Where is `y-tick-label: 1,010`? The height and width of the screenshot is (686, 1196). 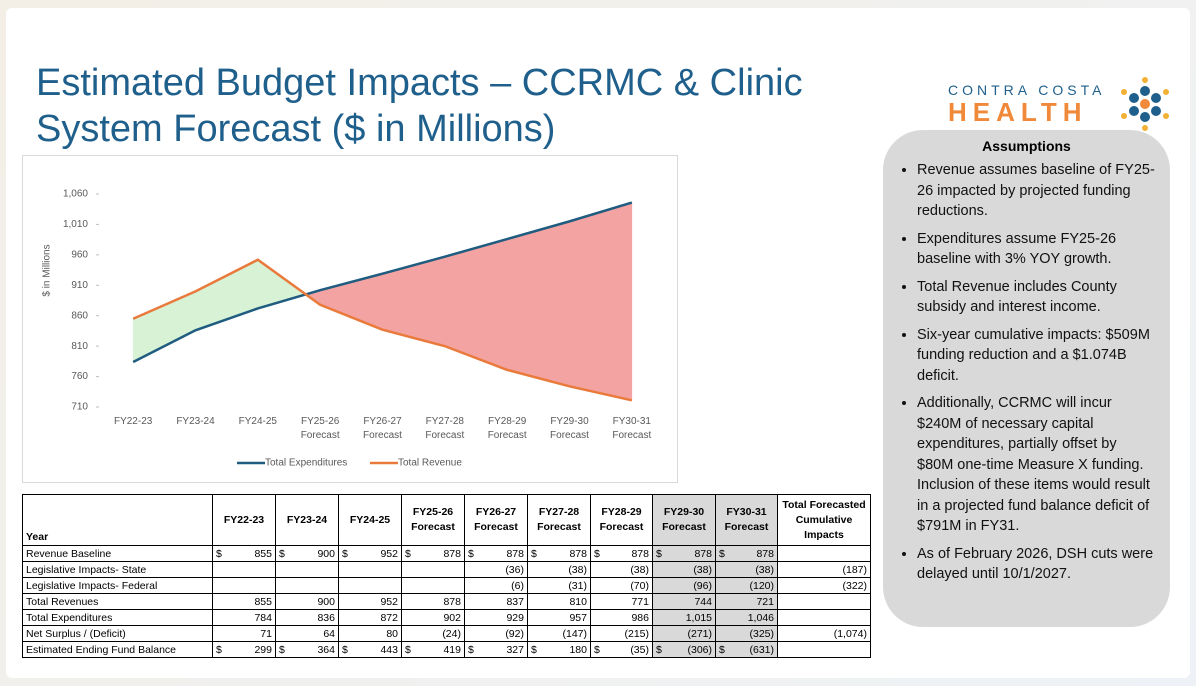 y-tick-label: 1,010 is located at coordinates (75, 224).